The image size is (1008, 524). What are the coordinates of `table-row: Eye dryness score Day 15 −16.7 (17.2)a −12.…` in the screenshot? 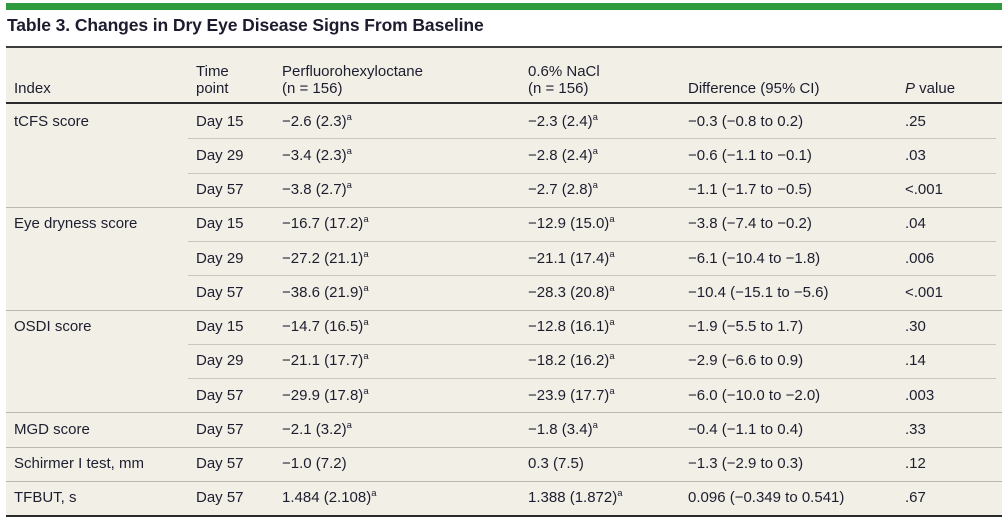 It's located at (504, 223).